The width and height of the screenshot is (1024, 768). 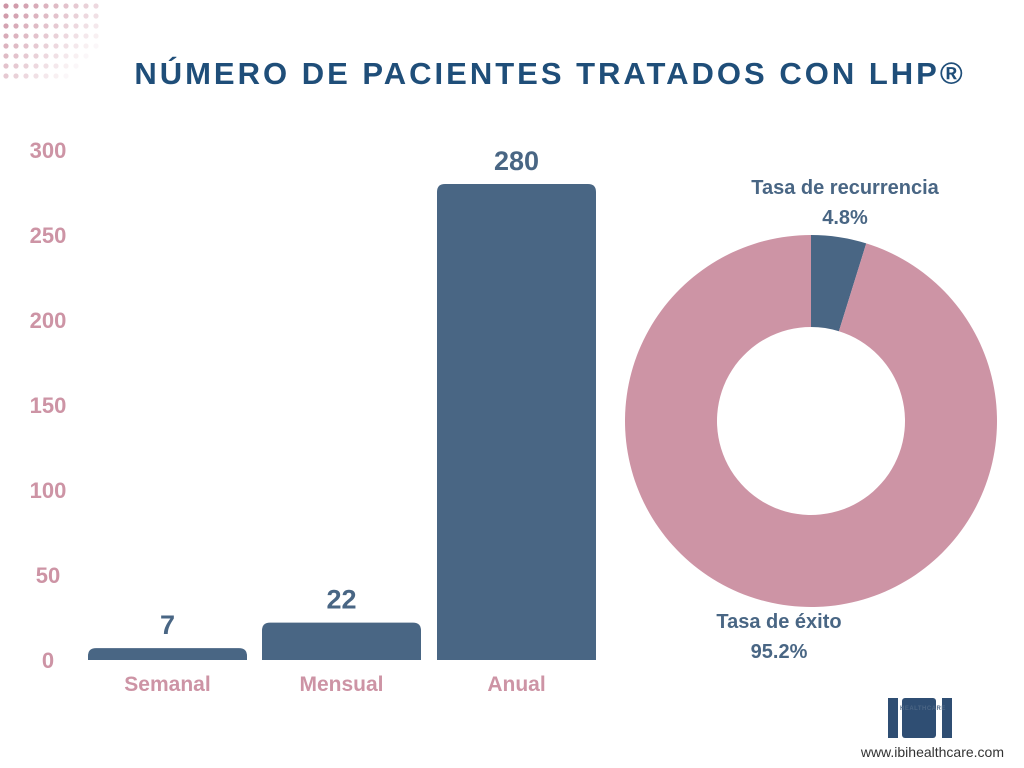 I want to click on decorative-dot-pattern, so click(x=51, y=41).